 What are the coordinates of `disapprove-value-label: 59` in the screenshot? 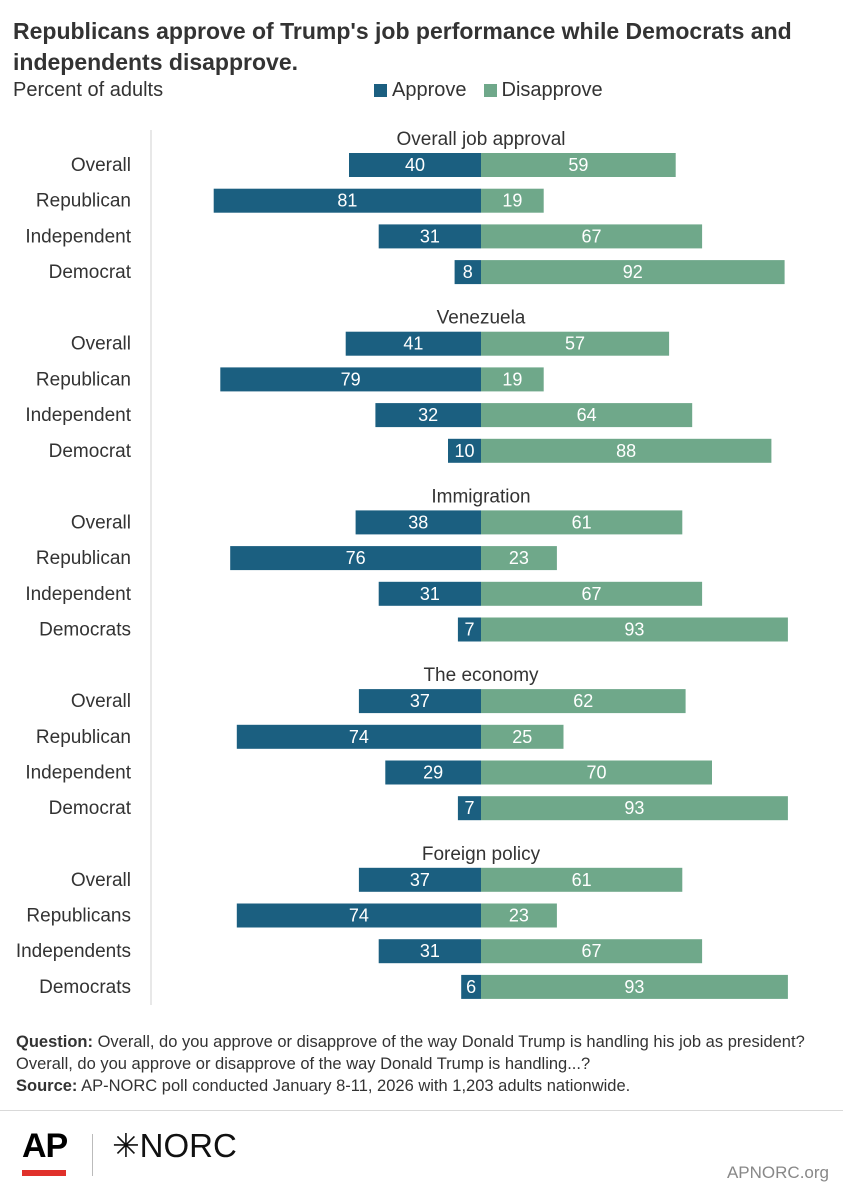 It's located at (578, 165).